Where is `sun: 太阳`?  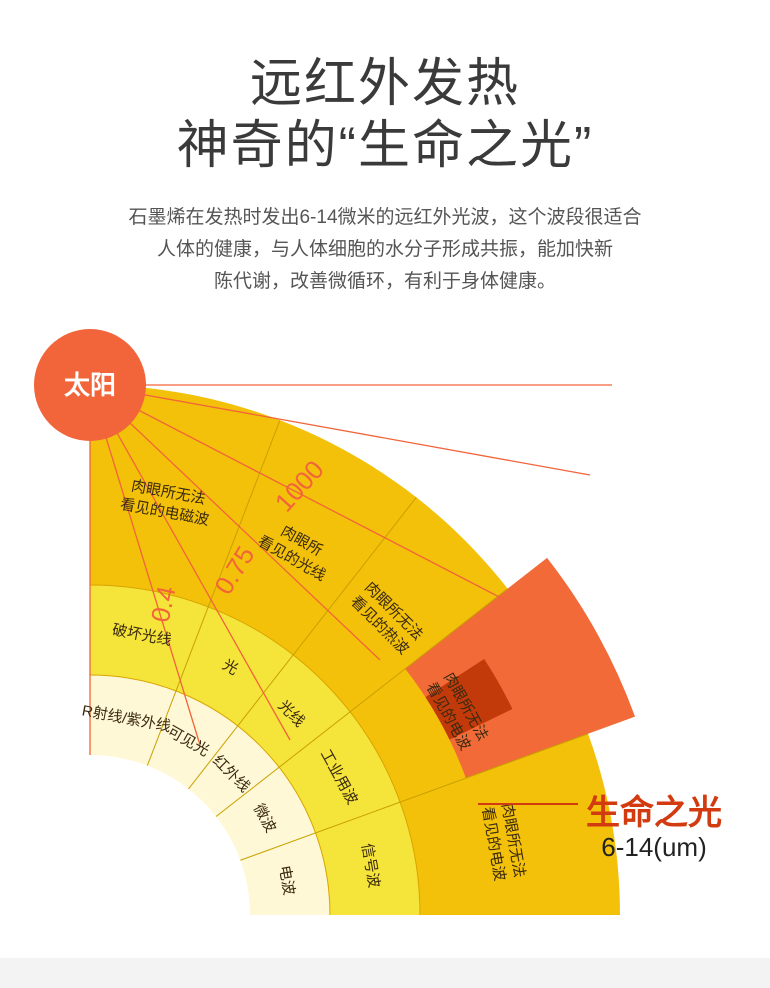 sun: 太阳 is located at coordinates (90, 385).